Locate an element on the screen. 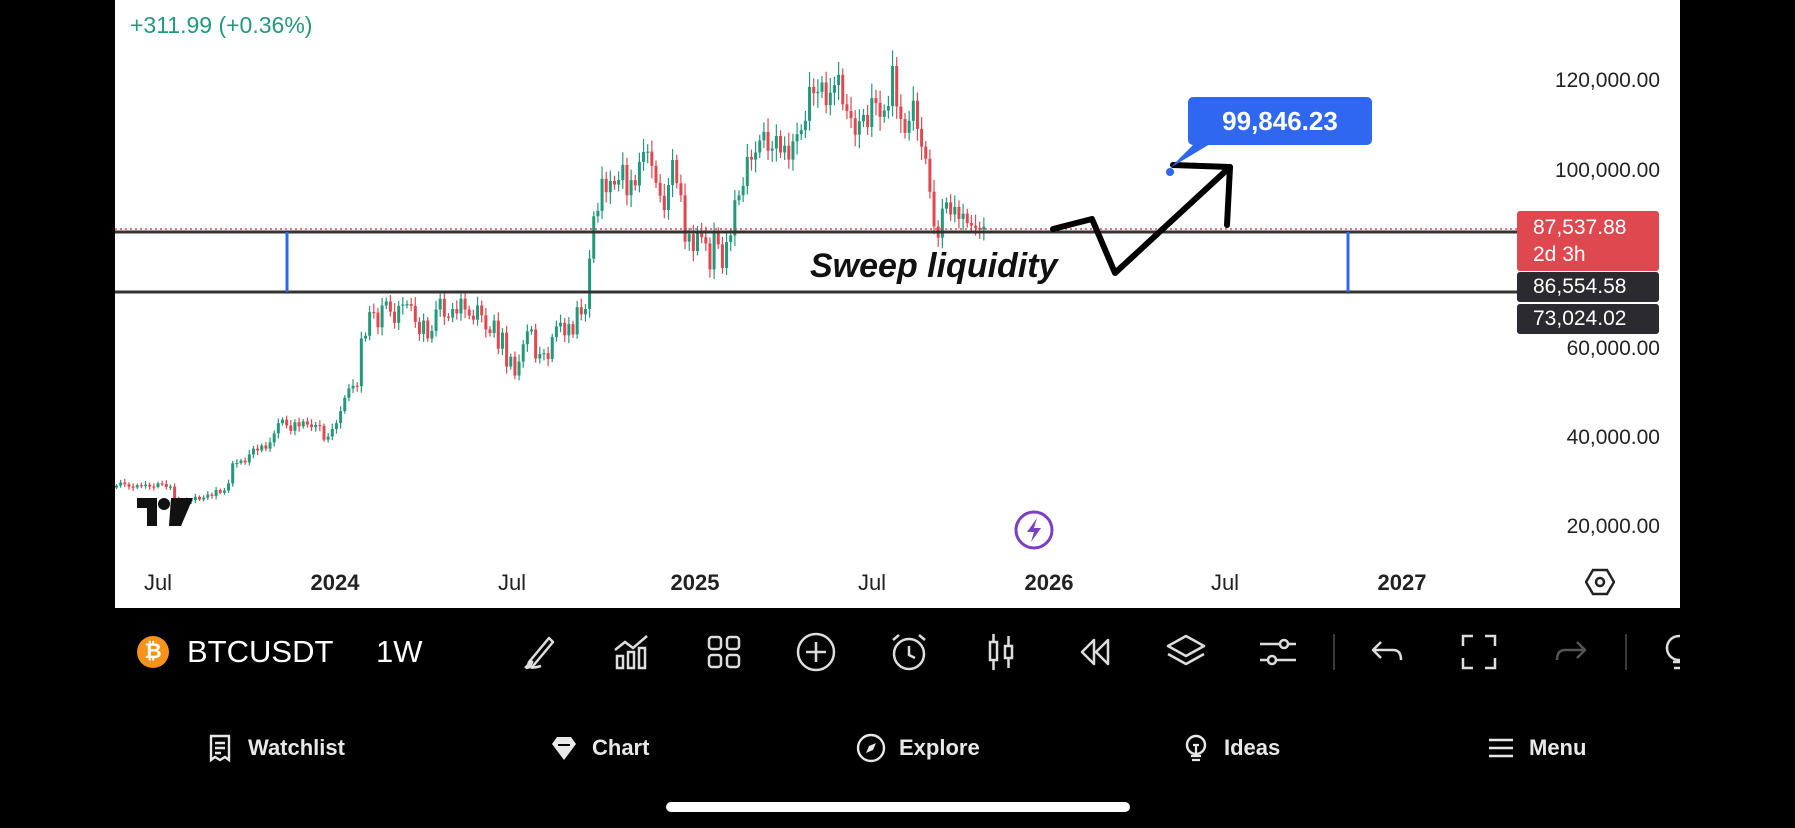  layout-grid-icon is located at coordinates (724, 652).